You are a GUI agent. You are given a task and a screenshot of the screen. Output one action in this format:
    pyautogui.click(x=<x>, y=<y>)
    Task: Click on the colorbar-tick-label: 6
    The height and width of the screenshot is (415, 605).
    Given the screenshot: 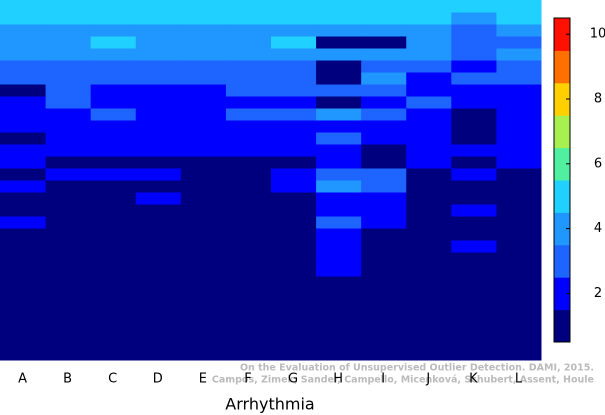 What is the action you would take?
    pyautogui.click(x=598, y=163)
    